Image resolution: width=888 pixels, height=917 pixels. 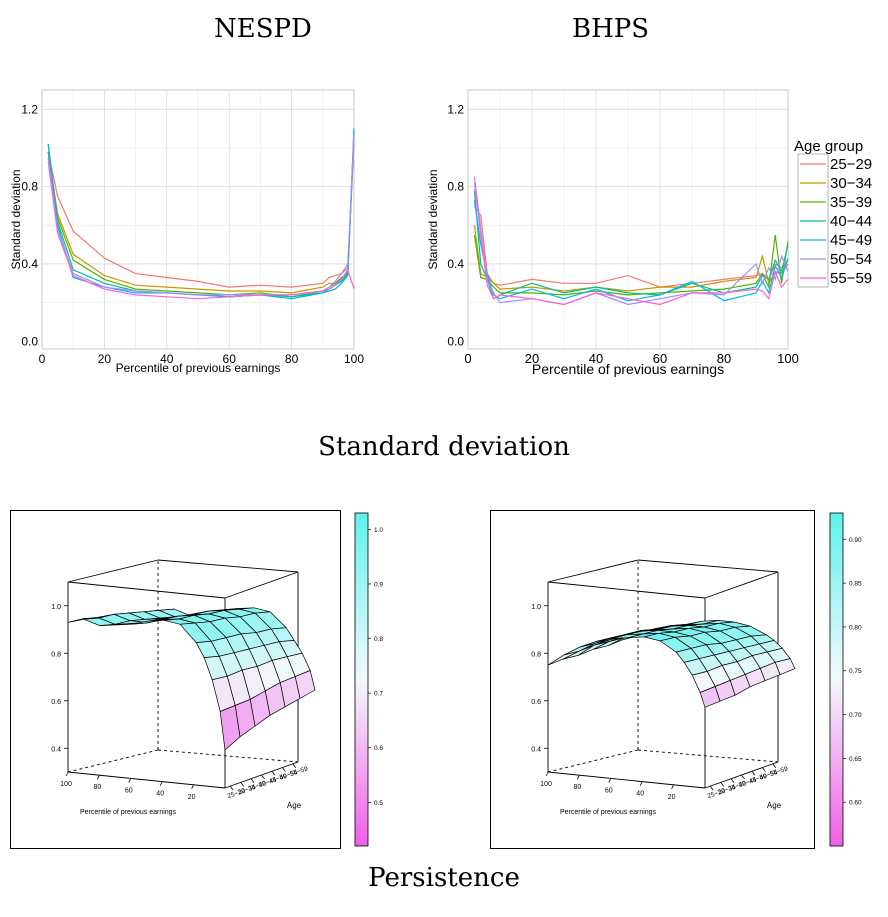 I want to click on legend-title: Age group, so click(x=828, y=146).